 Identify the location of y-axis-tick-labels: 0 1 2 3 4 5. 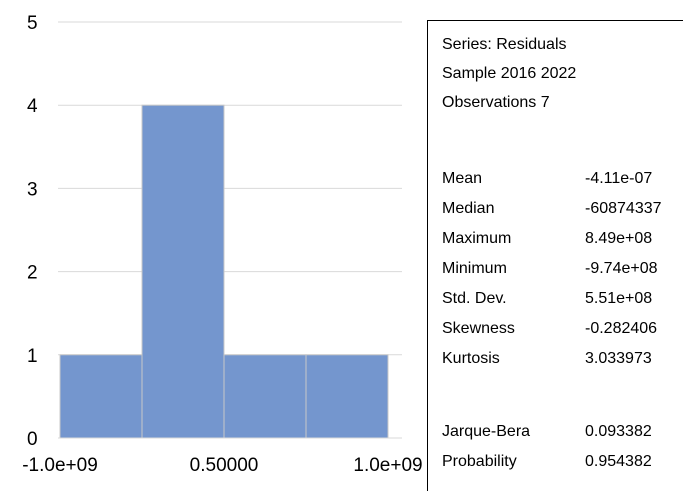
(32, 231).